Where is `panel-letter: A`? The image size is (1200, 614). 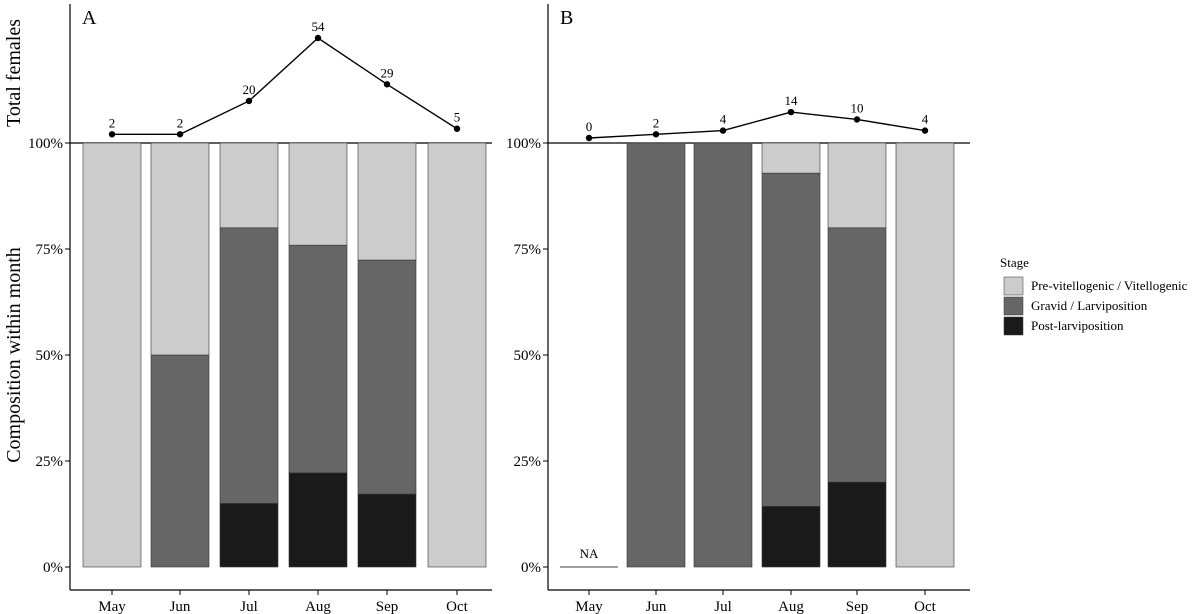 panel-letter: A is located at coordinates (89, 18).